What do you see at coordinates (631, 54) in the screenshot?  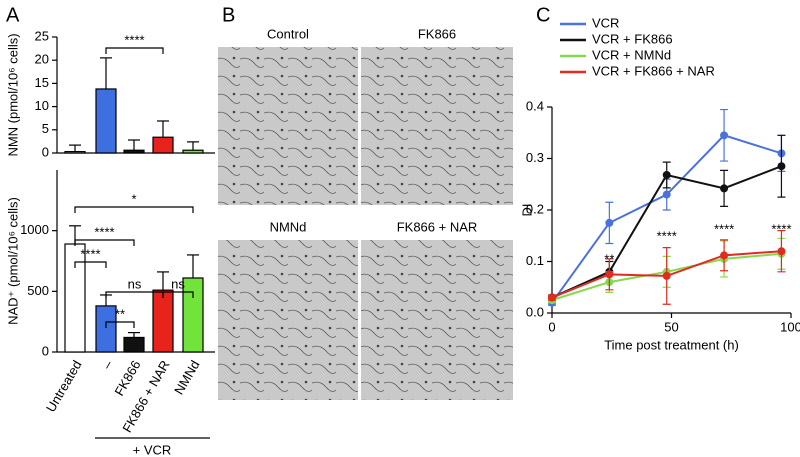 I see `legend-label: VCR + NMNd` at bounding box center [631, 54].